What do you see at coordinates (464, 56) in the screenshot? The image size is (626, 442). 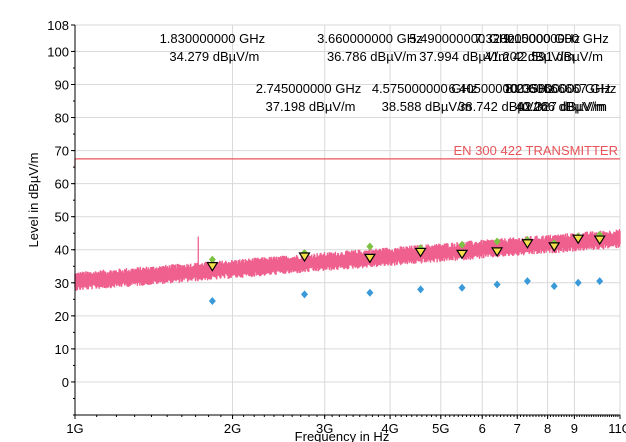 I see `annotation-level: 37.994 dBµV/m` at bounding box center [464, 56].